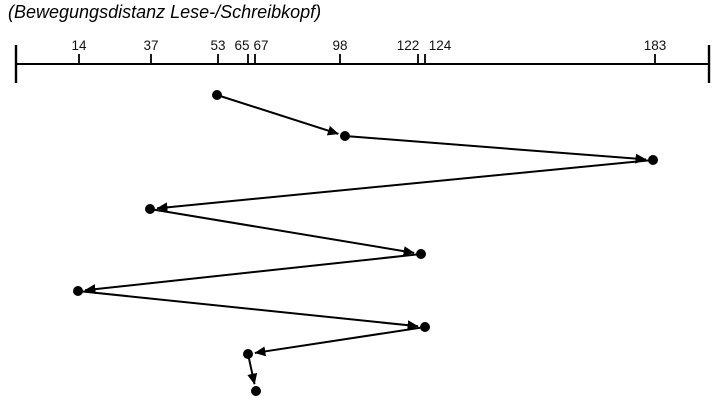 Image resolution: width=721 pixels, height=400 pixels. I want to click on axis-tick-label: 37, so click(150, 45).